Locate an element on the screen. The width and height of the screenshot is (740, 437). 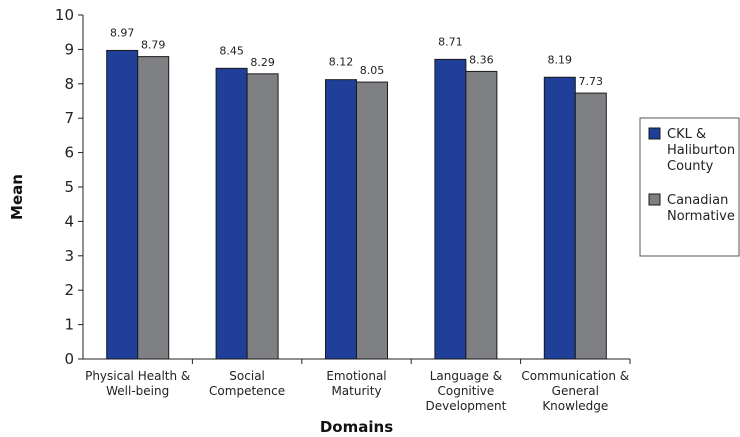
legend-label-line: Canadian is located at coordinates (697, 200).